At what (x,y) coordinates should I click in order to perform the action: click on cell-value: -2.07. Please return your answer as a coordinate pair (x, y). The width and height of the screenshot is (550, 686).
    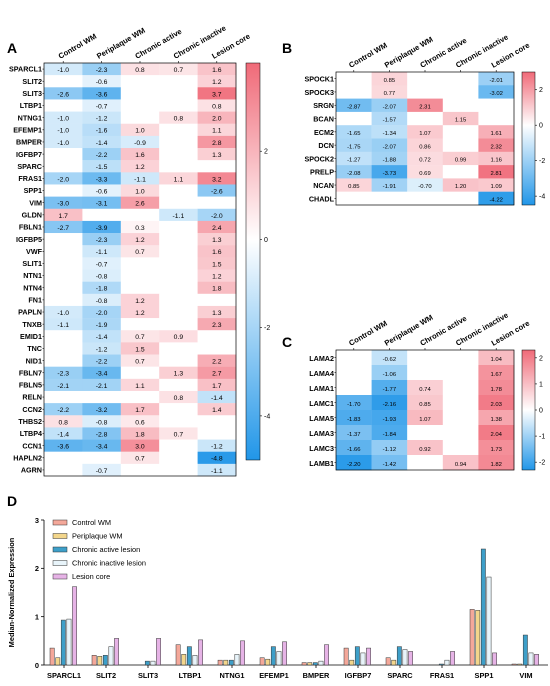
    Looking at the image, I should click on (389, 107).